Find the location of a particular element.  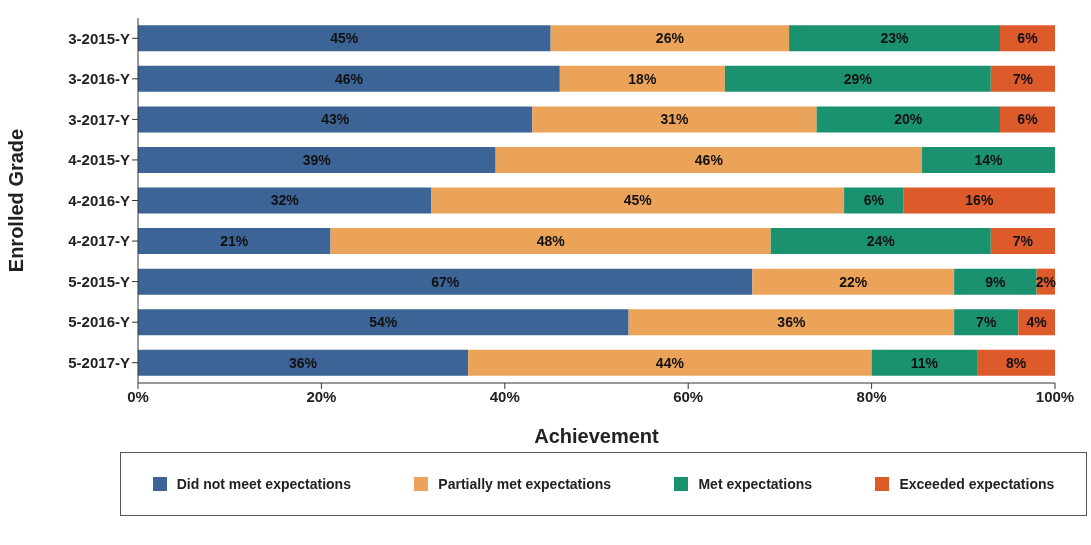

y-tick-label: 4-2017-Y is located at coordinates (99, 241).